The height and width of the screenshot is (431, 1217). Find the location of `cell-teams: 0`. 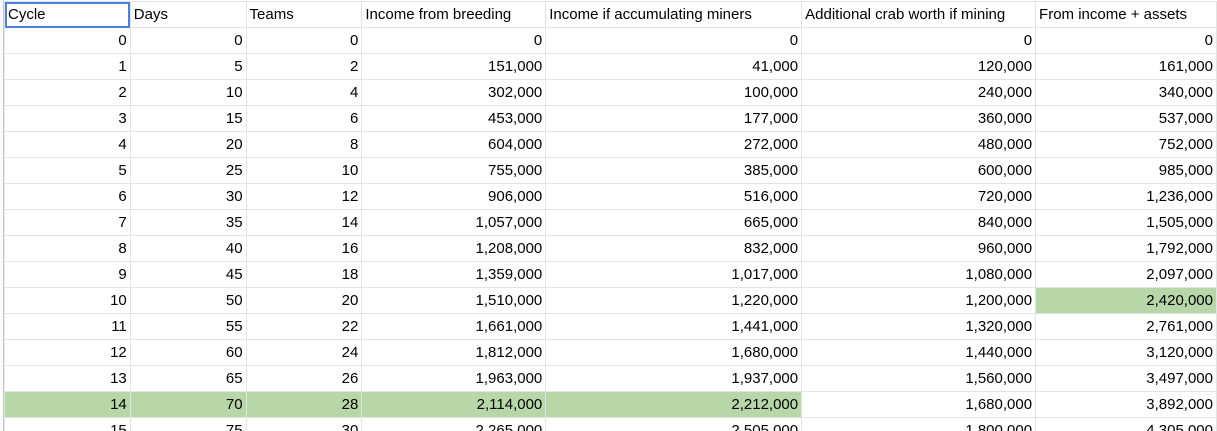

cell-teams: 0 is located at coordinates (304, 40).